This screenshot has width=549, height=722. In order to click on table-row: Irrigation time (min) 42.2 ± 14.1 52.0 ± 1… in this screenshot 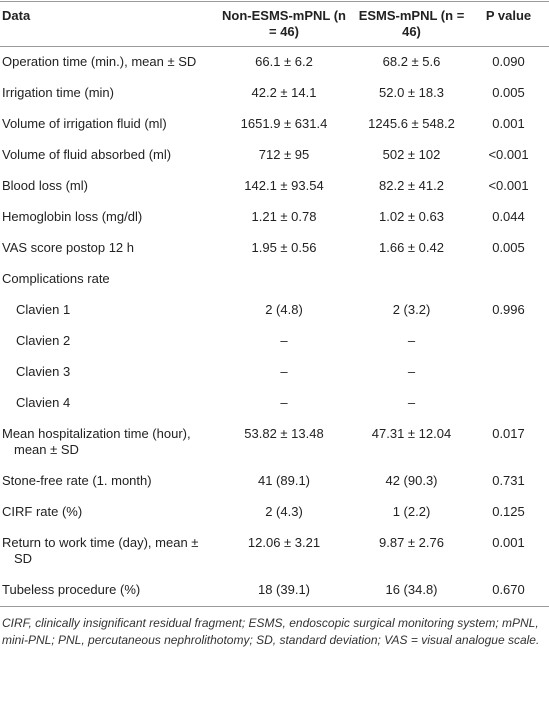, I will do `click(274, 93)`.